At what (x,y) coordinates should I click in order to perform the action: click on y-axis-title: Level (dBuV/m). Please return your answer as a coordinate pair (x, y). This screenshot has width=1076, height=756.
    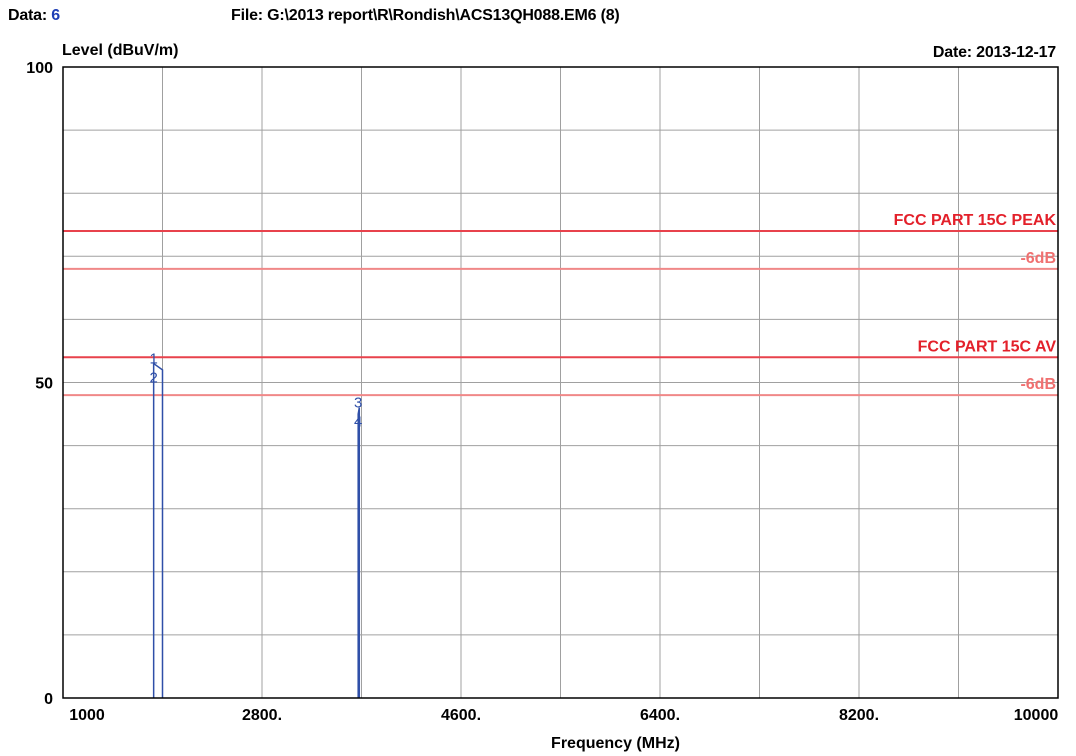
    Looking at the image, I should click on (120, 50).